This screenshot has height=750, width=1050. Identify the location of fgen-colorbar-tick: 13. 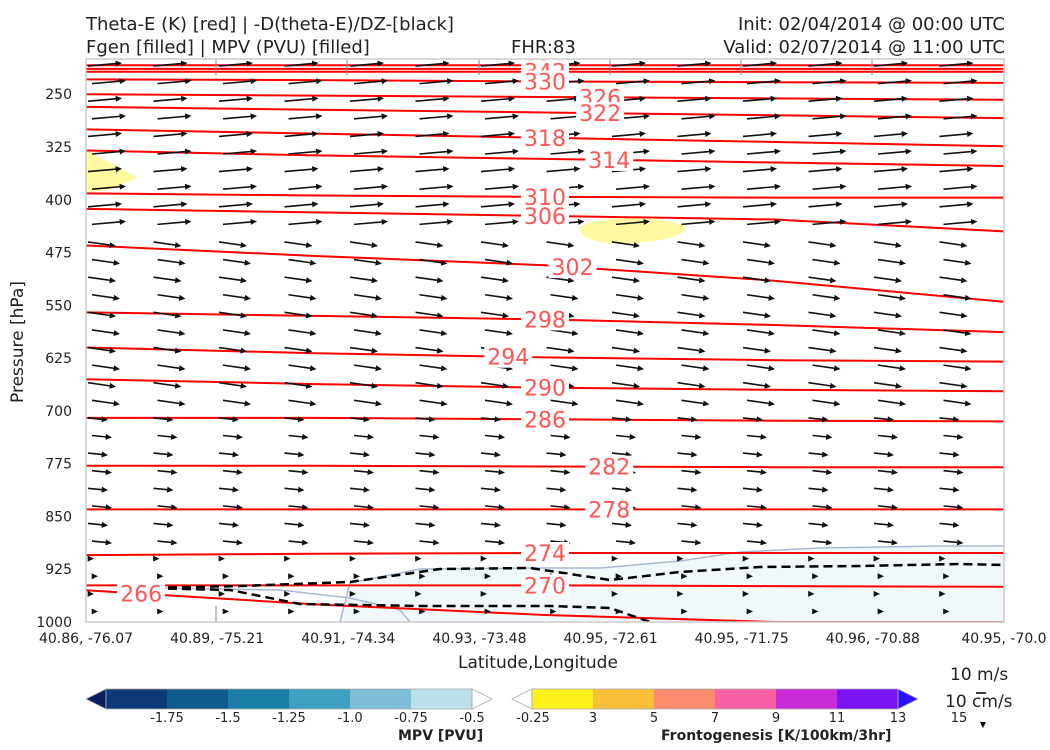
(898, 718).